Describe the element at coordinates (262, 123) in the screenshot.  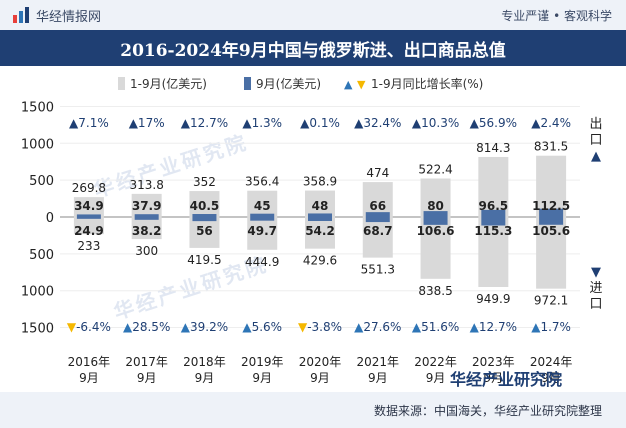
I see `growth-label-export: ▲1.3%` at that location.